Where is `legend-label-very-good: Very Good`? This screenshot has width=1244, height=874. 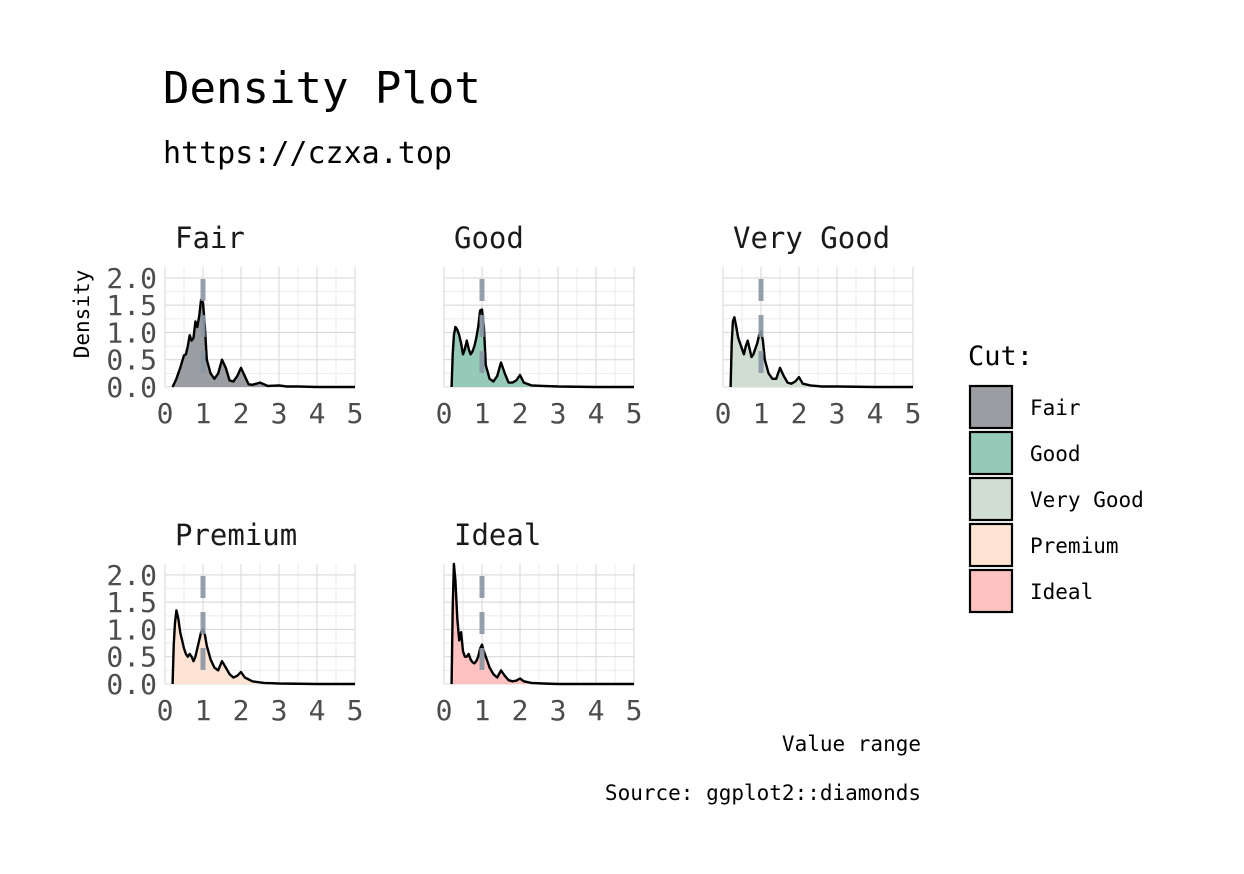 legend-label-very-good: Very Good is located at coordinates (1087, 500).